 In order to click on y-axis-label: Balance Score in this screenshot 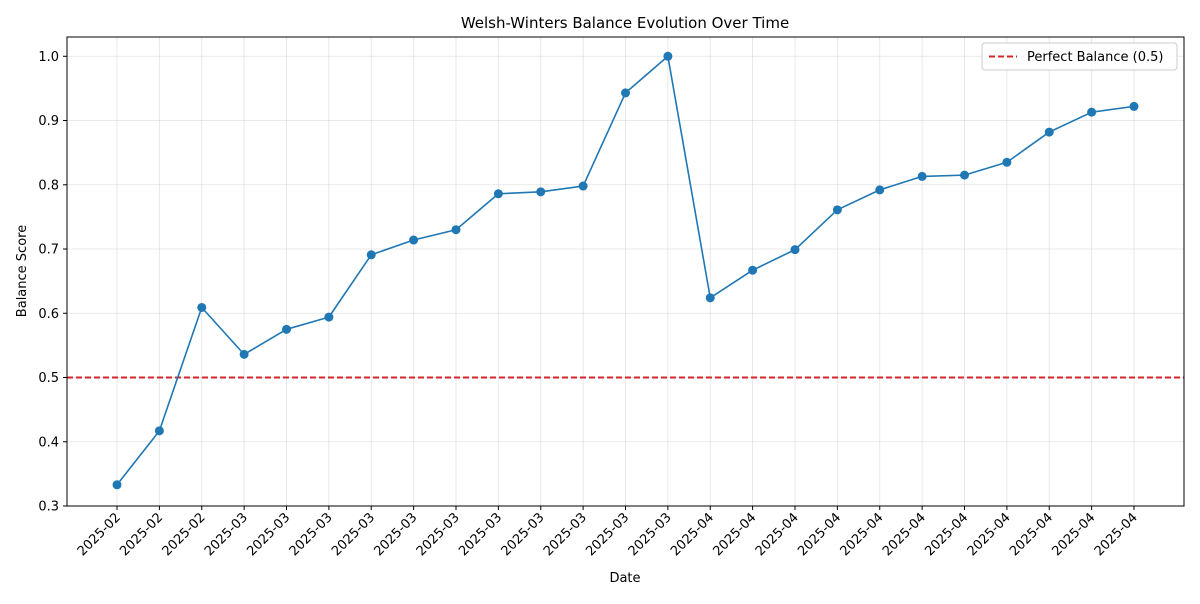, I will do `click(22, 271)`.